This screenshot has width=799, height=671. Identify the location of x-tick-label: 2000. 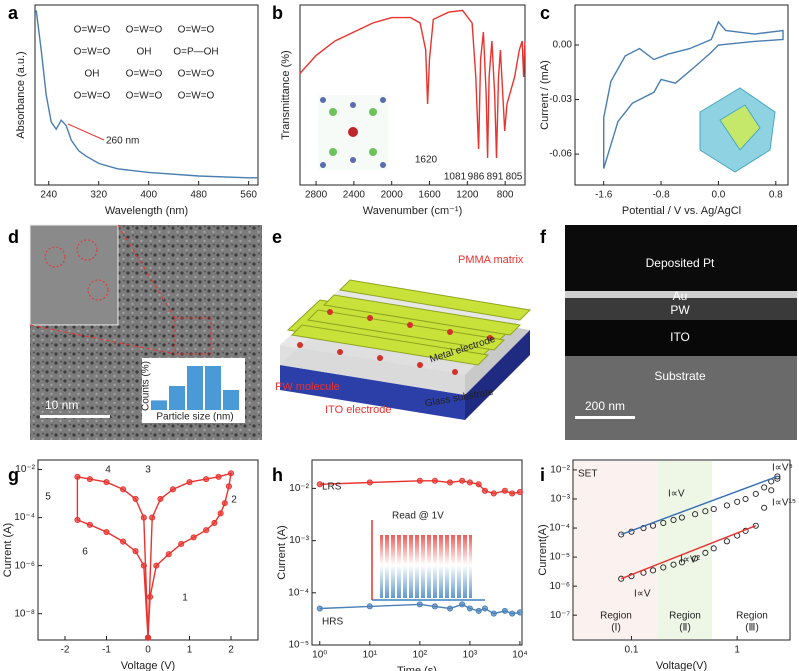
(392, 195).